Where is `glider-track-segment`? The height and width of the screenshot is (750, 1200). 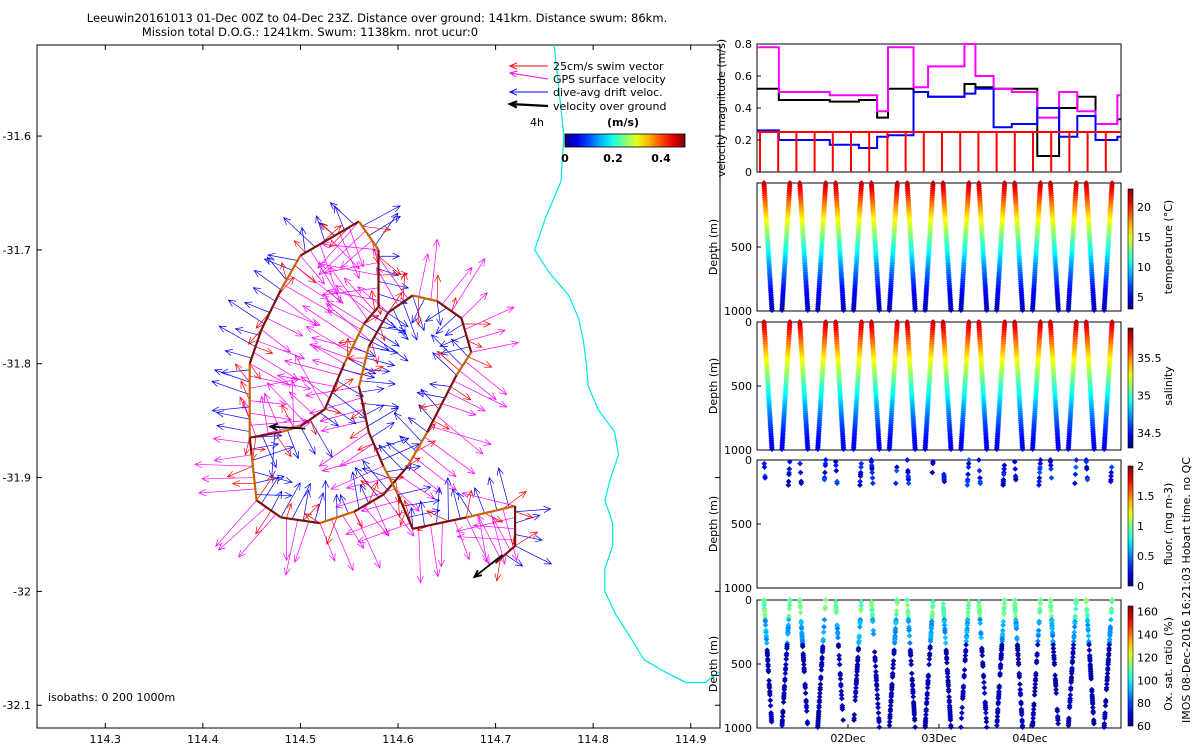 glider-track-segment is located at coordinates (334, 386).